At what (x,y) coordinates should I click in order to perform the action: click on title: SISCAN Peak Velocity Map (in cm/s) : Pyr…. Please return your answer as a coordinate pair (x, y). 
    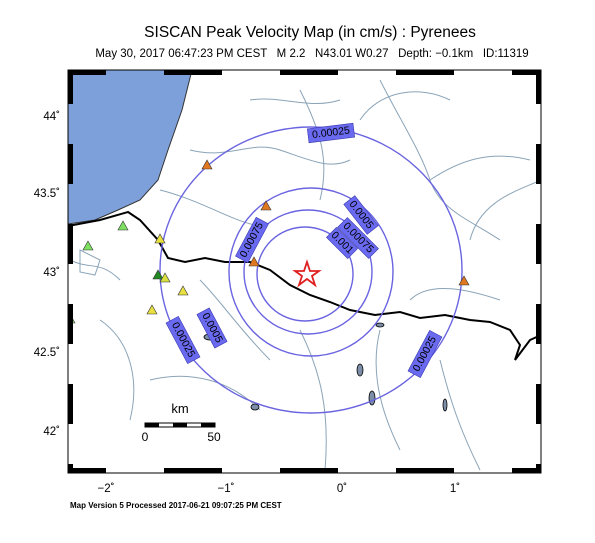
    Looking at the image, I should click on (310, 32).